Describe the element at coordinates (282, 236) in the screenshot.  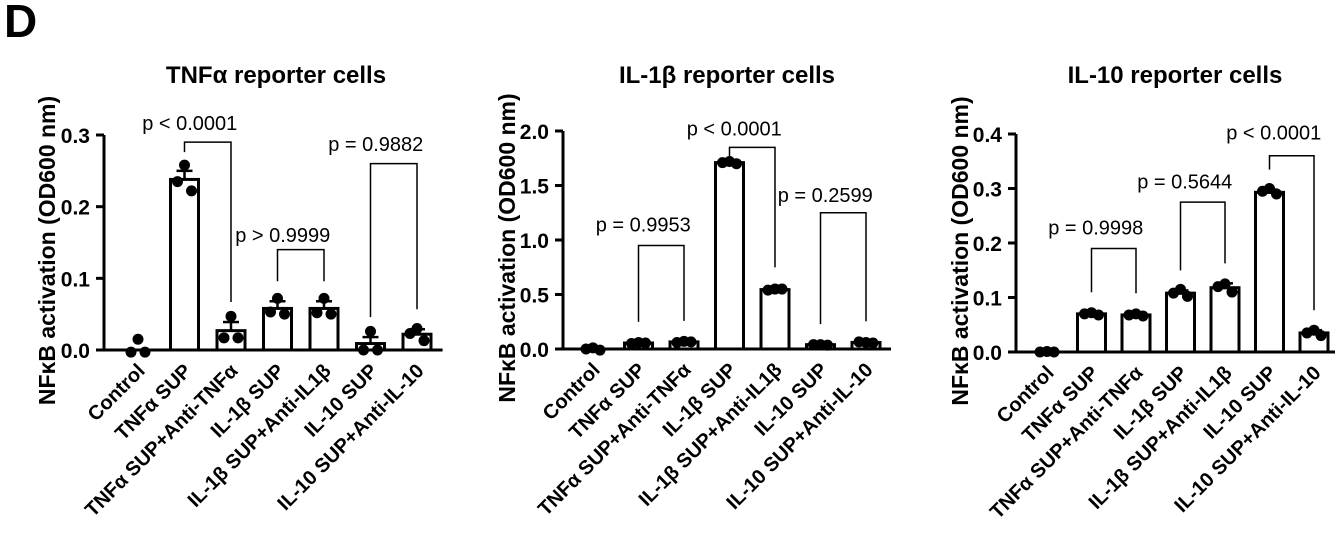
I see `p-value-label: p > 0.9999` at that location.